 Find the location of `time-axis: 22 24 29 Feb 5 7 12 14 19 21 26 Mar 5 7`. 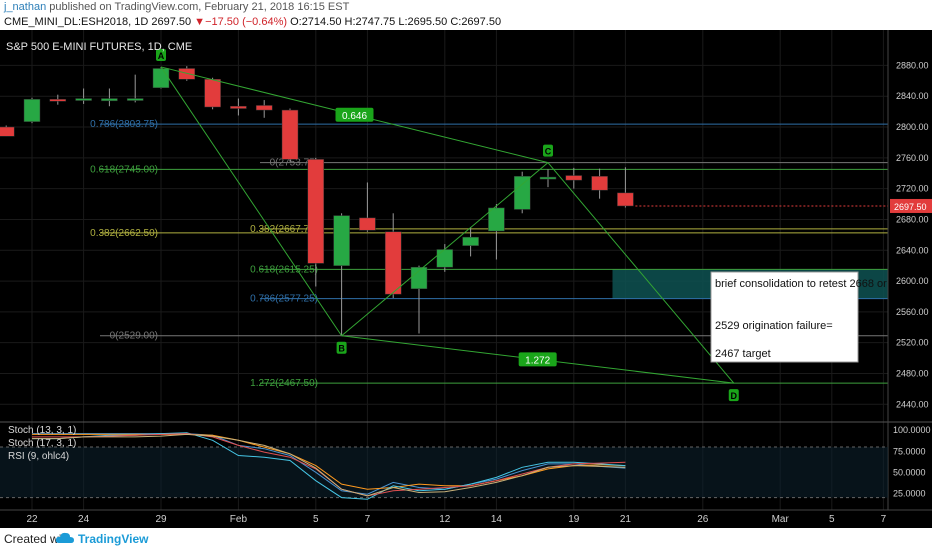

time-axis: 22 24 29 Feb 5 7 12 14 19 21 26 Mar 5 7 is located at coordinates (466, 517).